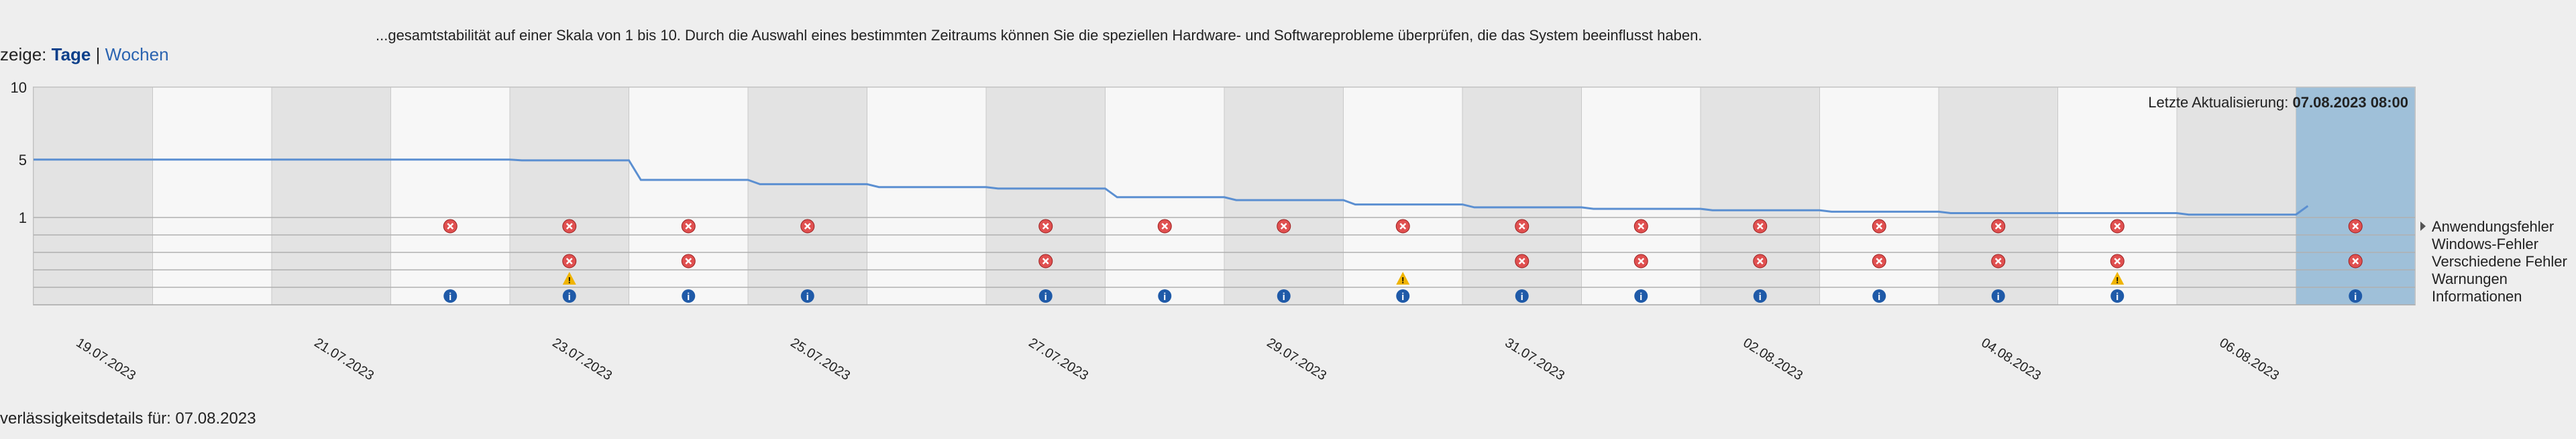 The image size is (2576, 439). Describe the element at coordinates (343, 360) in the screenshot. I see `date-tick-label: 21.07.2023` at that location.